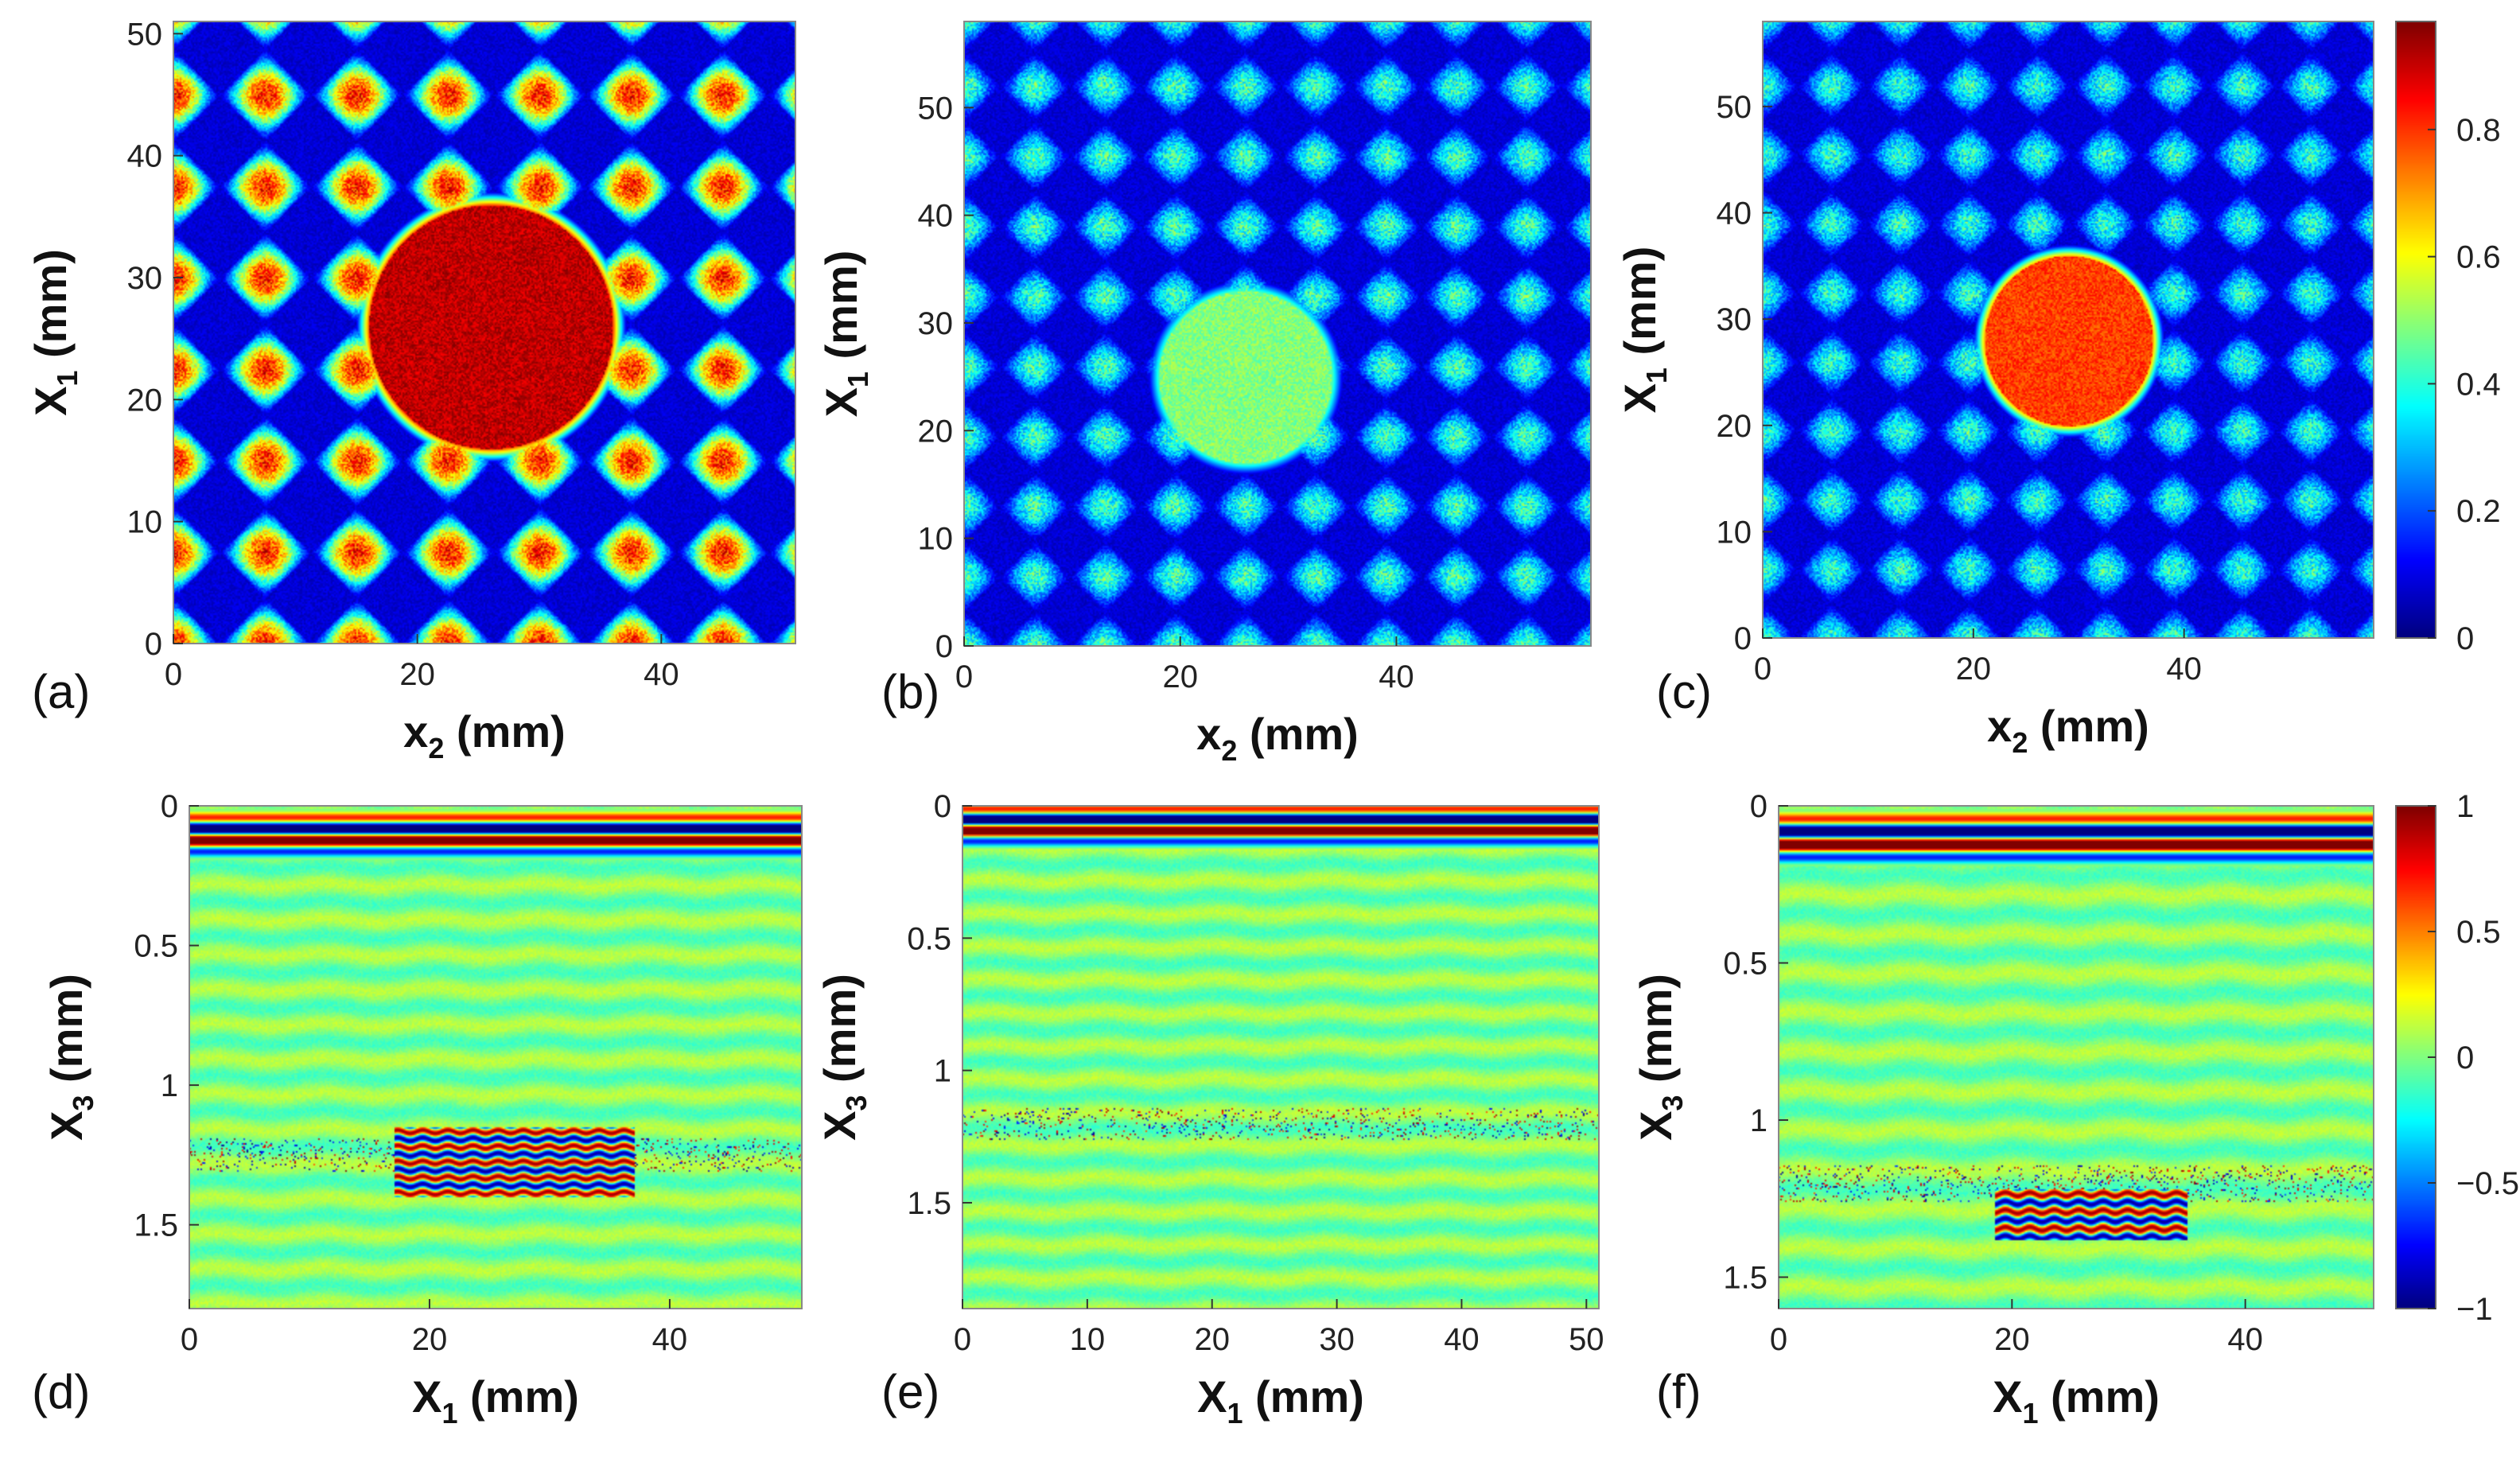 This screenshot has width=2520, height=1482. I want to click on colorbar-bottom: −1 −0.5 0 0.5 1, so click(2457, 1058).